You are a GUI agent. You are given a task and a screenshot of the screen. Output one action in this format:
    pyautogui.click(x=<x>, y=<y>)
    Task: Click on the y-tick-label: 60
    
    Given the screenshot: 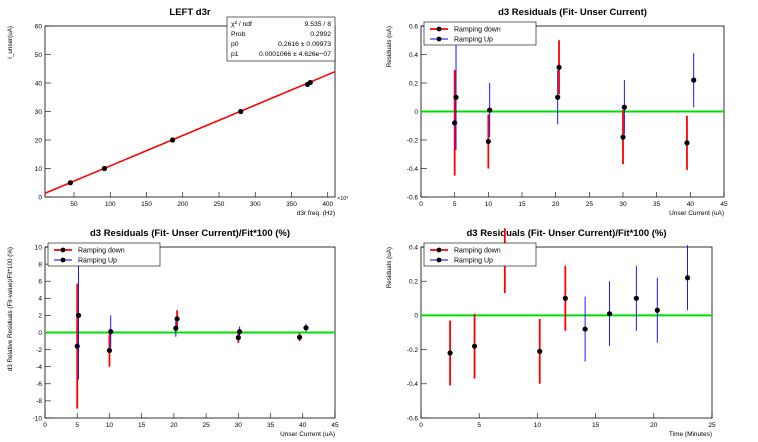 What is the action you would take?
    pyautogui.click(x=39, y=26)
    